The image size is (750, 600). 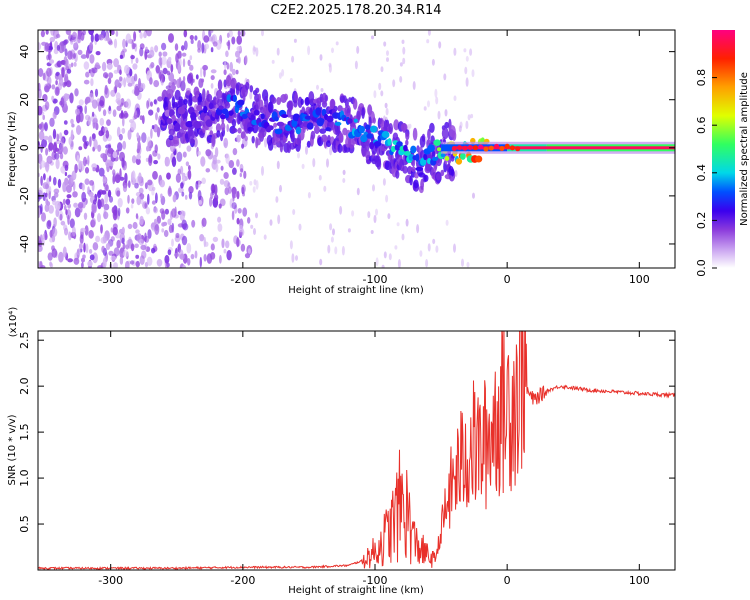 I want to click on colorbar-tick-label: 0.6, so click(x=701, y=125).